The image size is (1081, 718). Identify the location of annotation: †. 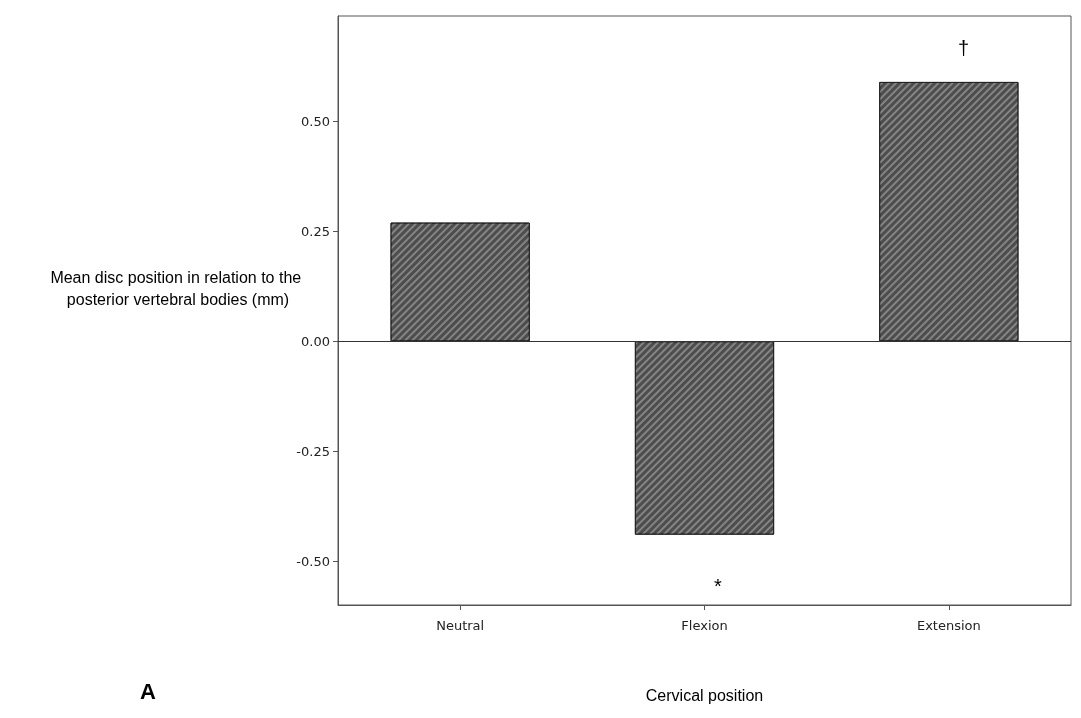
(964, 48).